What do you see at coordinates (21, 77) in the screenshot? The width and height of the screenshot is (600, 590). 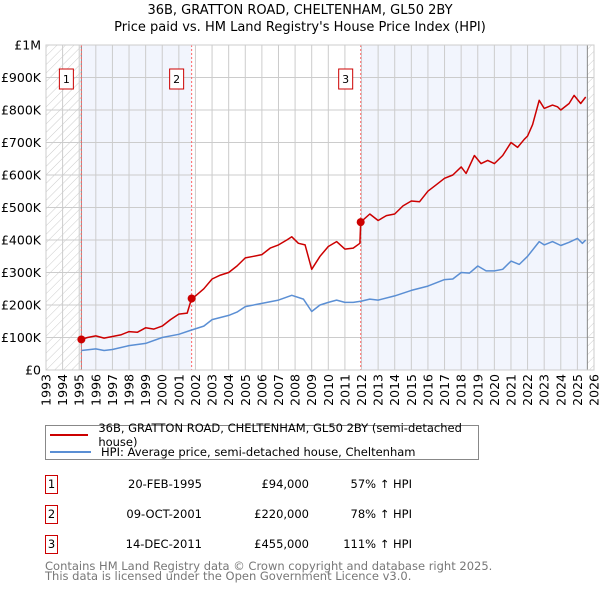 I see `y-tick-label: £900K` at bounding box center [21, 77].